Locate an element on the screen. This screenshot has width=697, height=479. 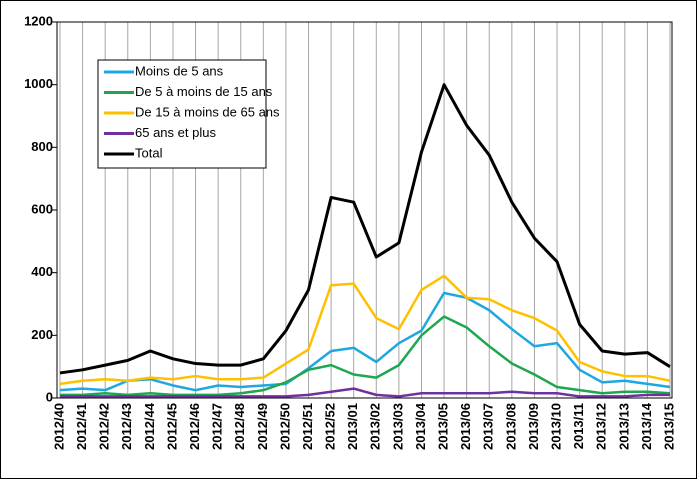
x-tick-label: 2013/11 is located at coordinates (578, 426).